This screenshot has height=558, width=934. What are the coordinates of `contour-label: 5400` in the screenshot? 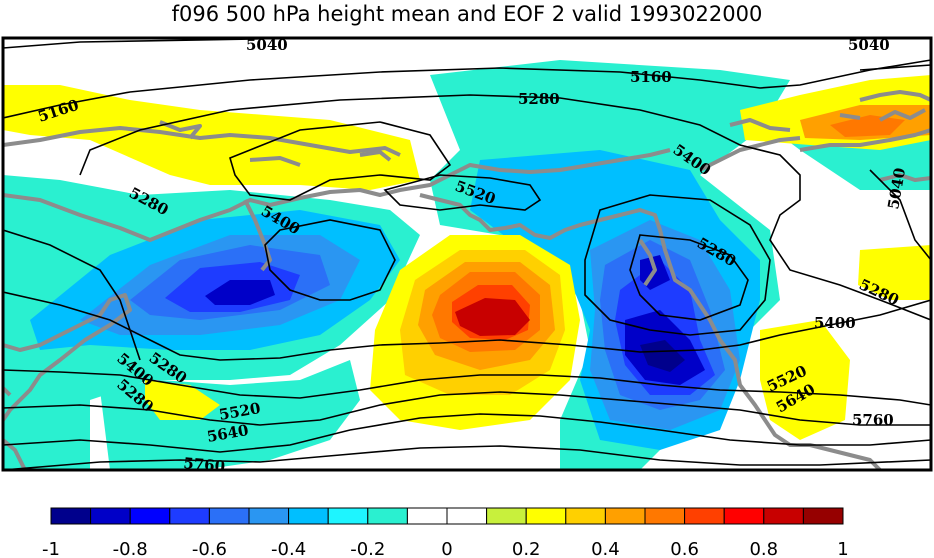 It's located at (835, 323).